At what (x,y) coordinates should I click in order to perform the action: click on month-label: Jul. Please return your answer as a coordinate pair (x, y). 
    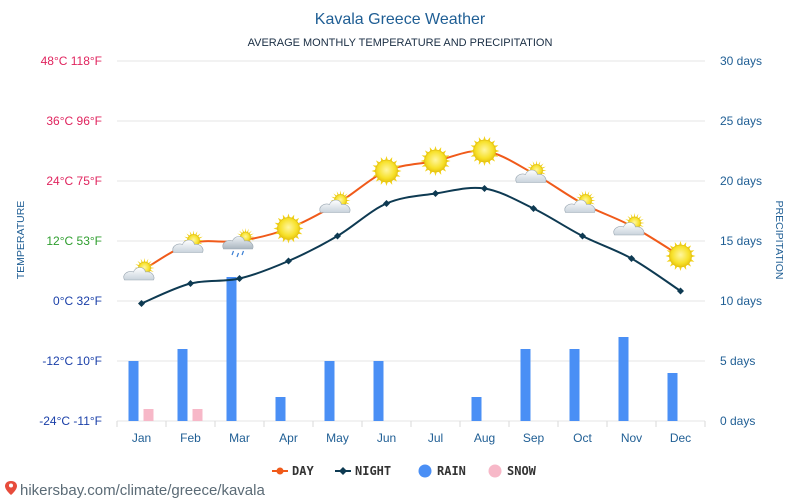
    Looking at the image, I should click on (435, 438).